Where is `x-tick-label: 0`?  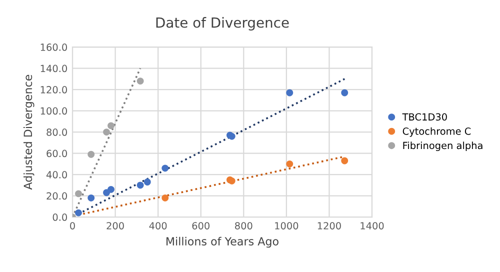
x-tick-label: 0 is located at coordinates (72, 226).